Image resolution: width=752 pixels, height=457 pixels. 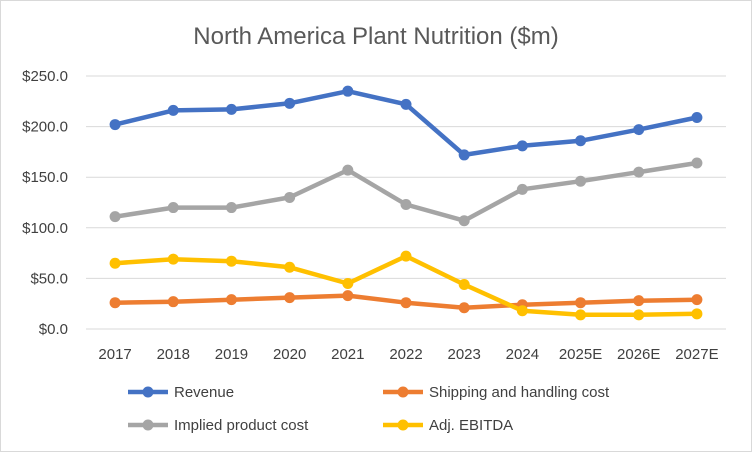 I want to click on x-tick-label: 2027E, so click(x=696, y=354).